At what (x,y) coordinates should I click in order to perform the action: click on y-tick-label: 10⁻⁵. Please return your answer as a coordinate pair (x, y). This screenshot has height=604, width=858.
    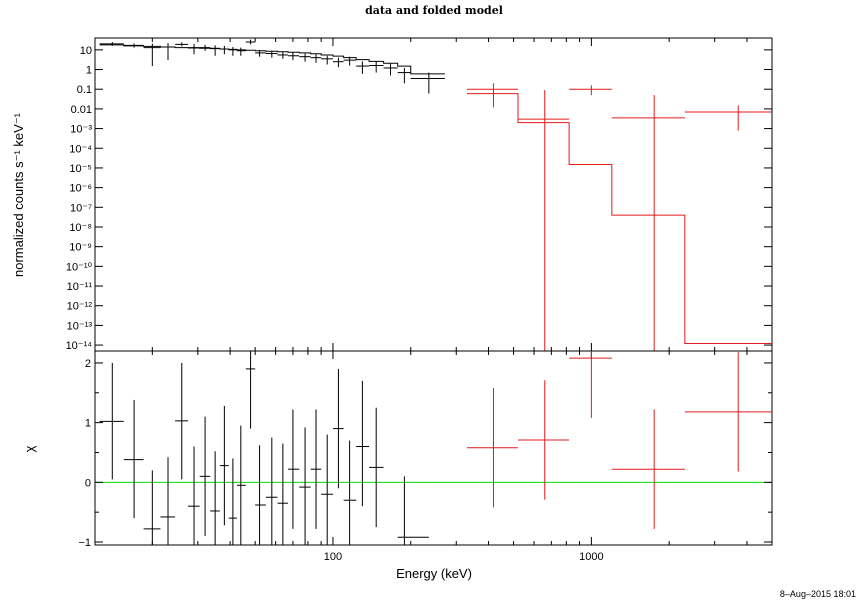
    Looking at the image, I should click on (80, 169).